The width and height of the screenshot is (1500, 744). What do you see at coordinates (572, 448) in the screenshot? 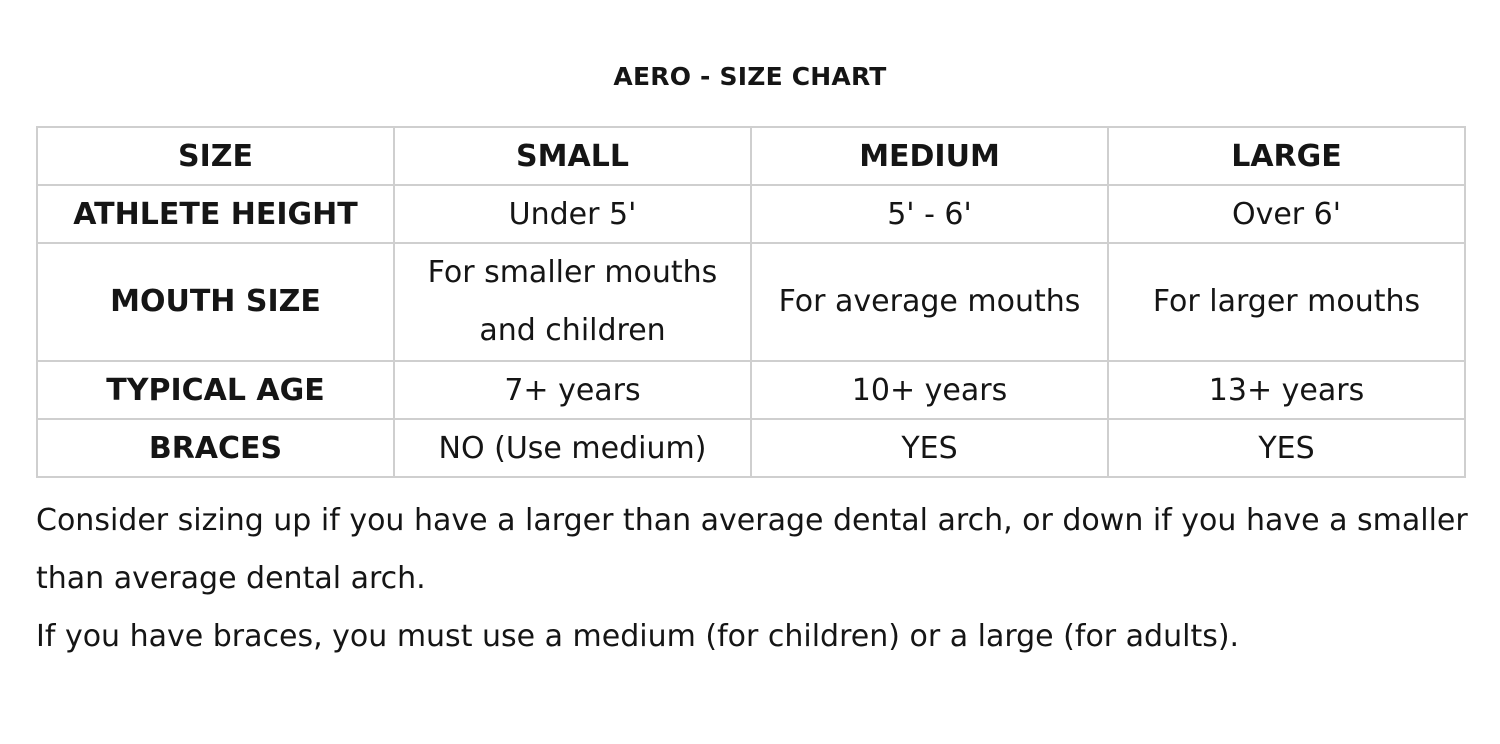
I see `table-cell: NO (Use medium)` at bounding box center [572, 448].